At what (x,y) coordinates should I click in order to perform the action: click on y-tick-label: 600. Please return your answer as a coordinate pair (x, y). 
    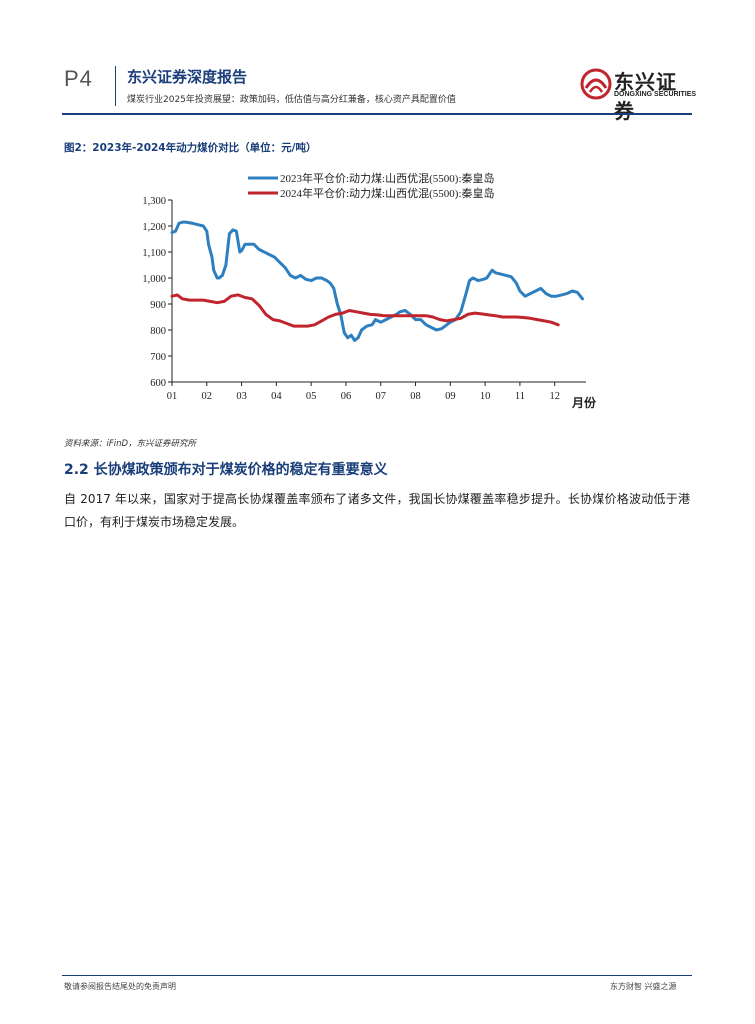
    Looking at the image, I should click on (158, 383).